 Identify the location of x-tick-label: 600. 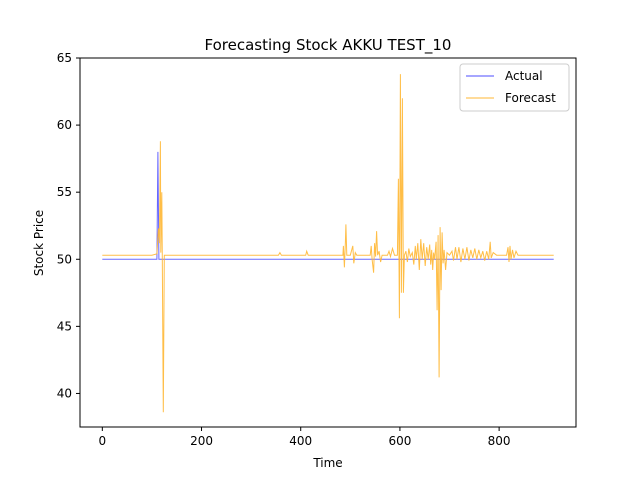
(399, 441).